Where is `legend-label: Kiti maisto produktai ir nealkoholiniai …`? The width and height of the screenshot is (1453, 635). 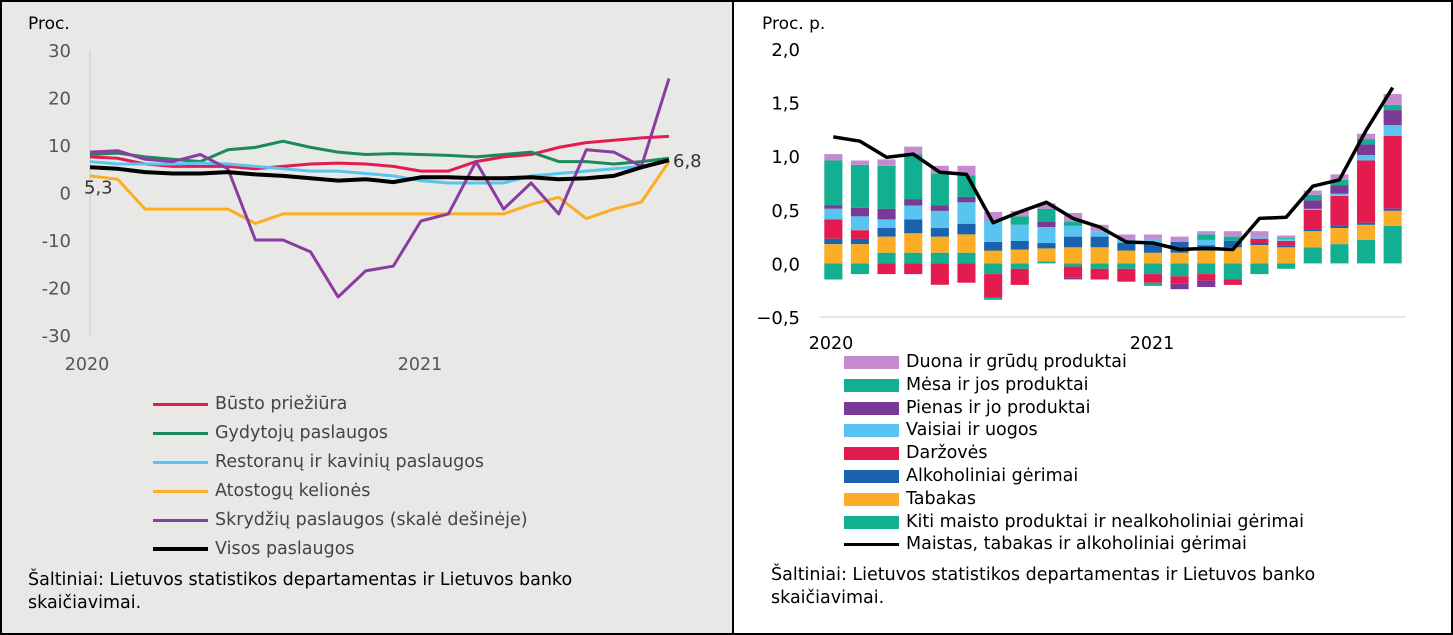 legend-label: Kiti maisto produktai ir nealkoholiniai … is located at coordinates (1105, 521).